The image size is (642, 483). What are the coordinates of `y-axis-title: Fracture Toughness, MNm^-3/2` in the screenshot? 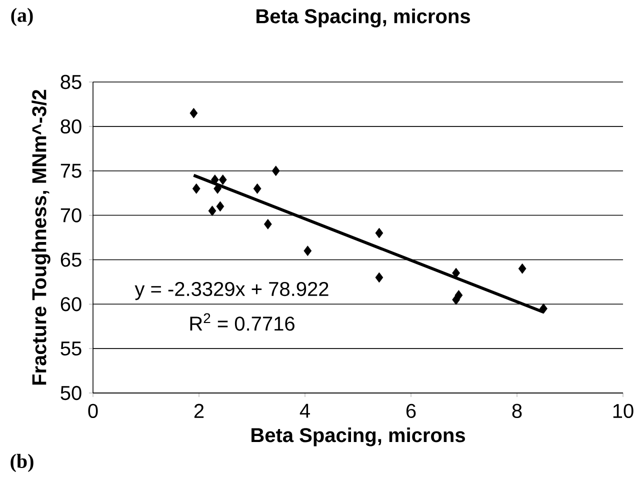 It's located at (41, 237).